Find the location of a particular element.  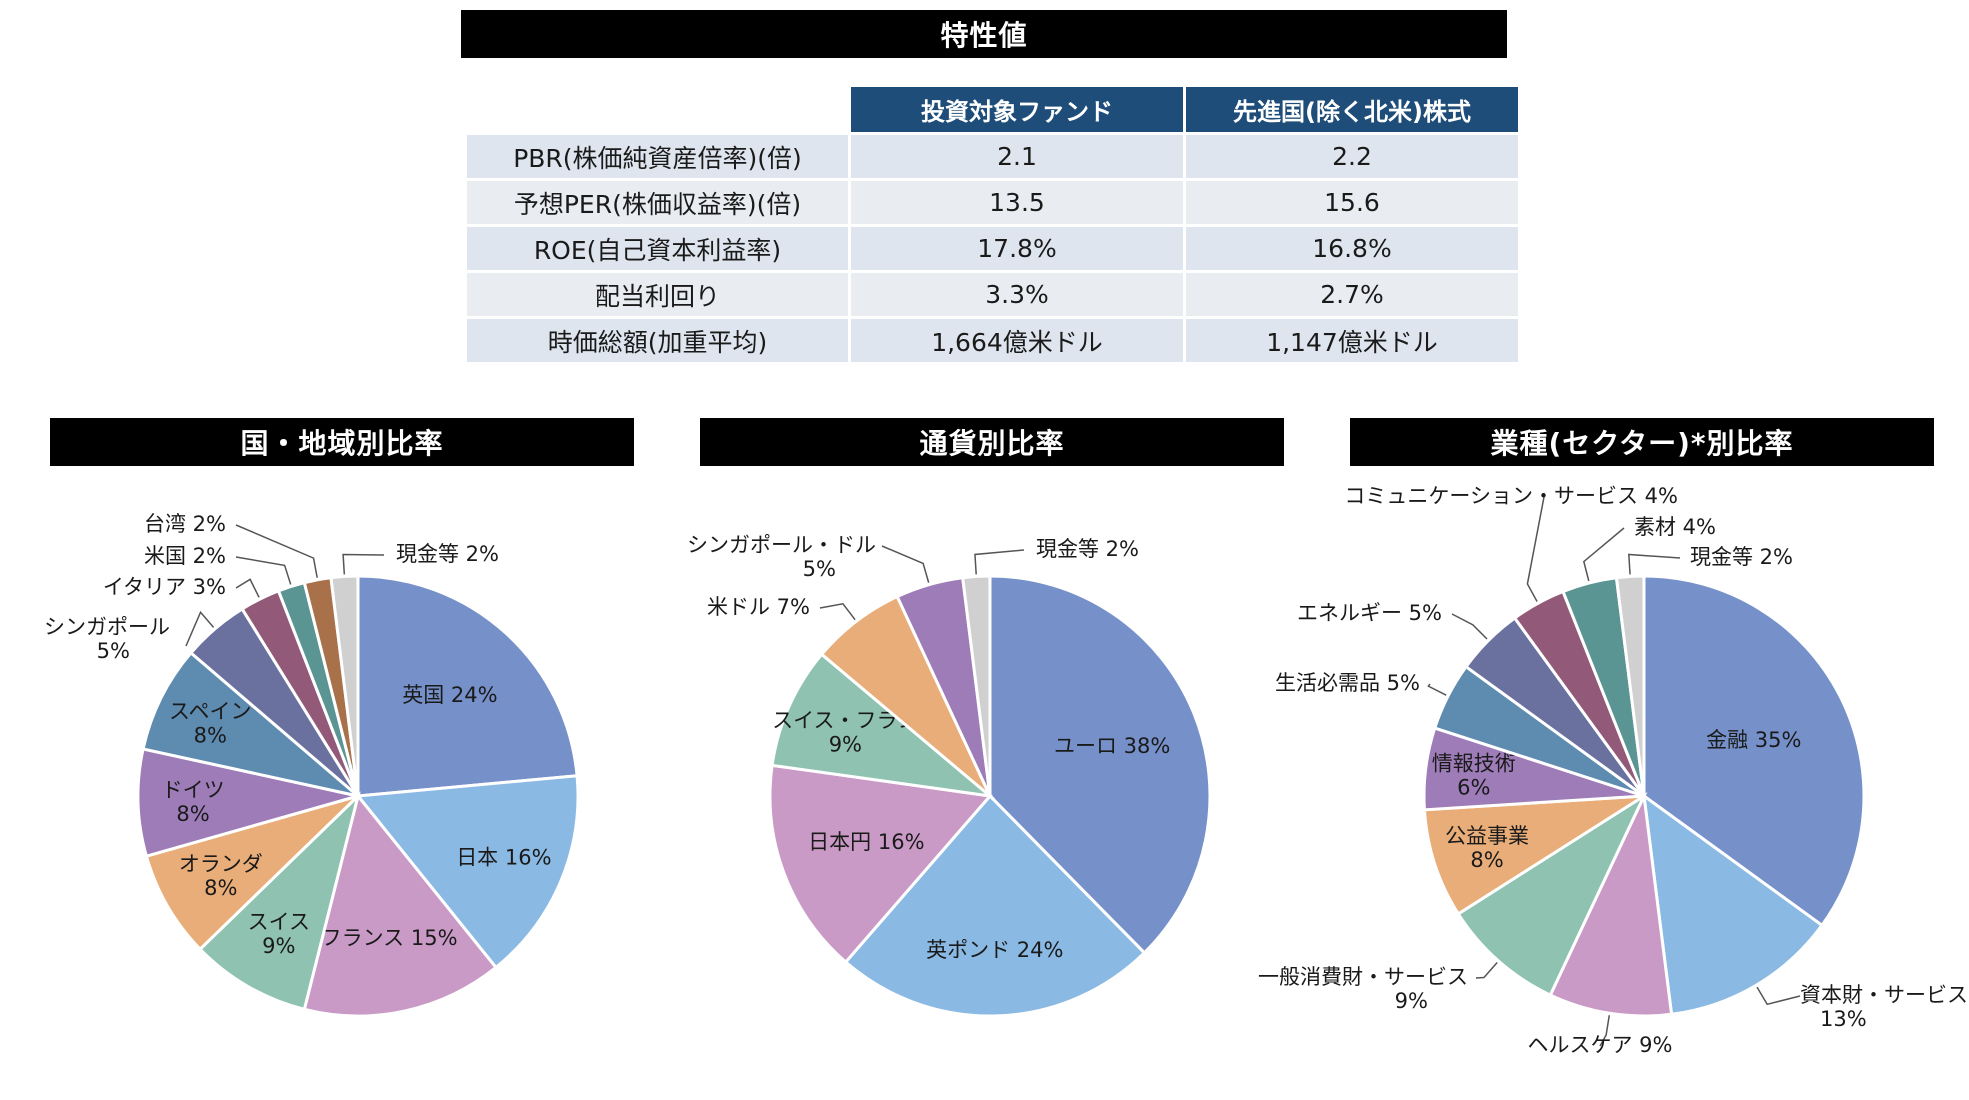

pie-slice-label: エネルギー 5% is located at coordinates (1369, 613).